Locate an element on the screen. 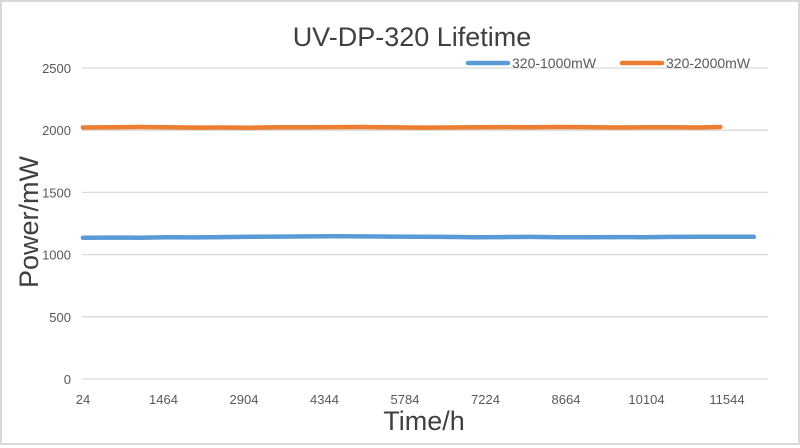 The height and width of the screenshot is (448, 800). y-axis-label: Power/mW is located at coordinates (29, 221).